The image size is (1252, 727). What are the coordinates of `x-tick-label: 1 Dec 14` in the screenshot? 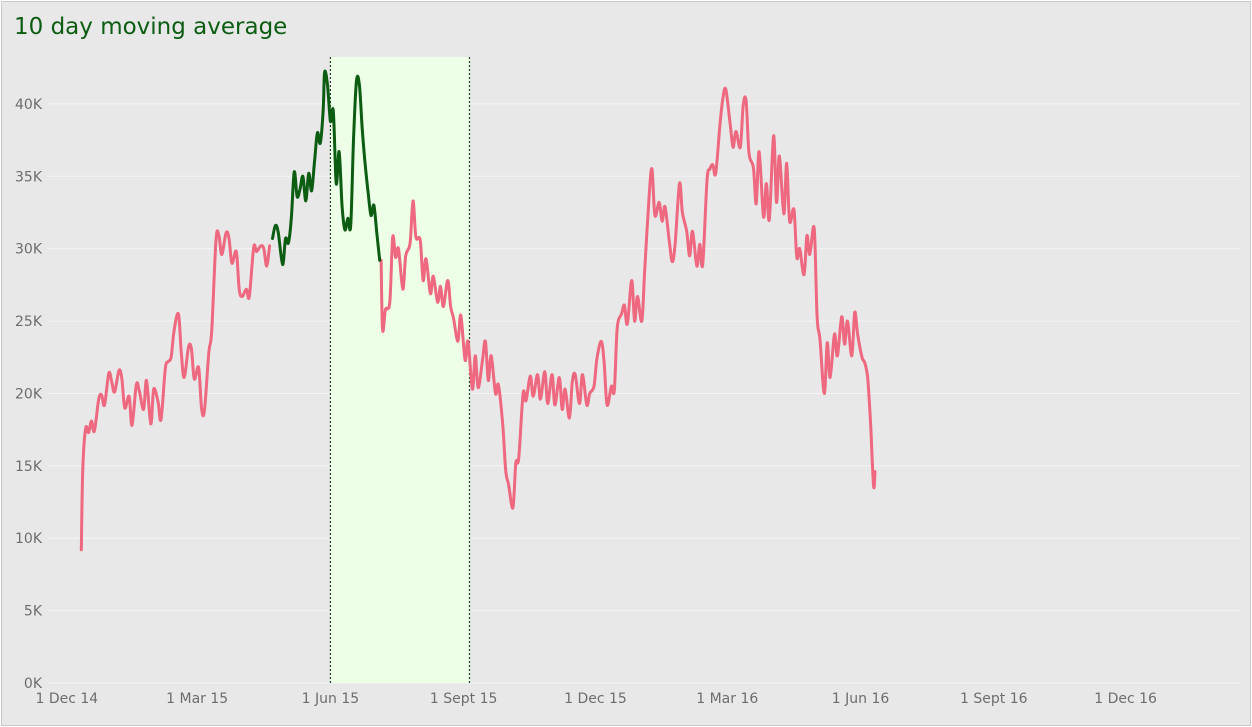 It's located at (66, 699).